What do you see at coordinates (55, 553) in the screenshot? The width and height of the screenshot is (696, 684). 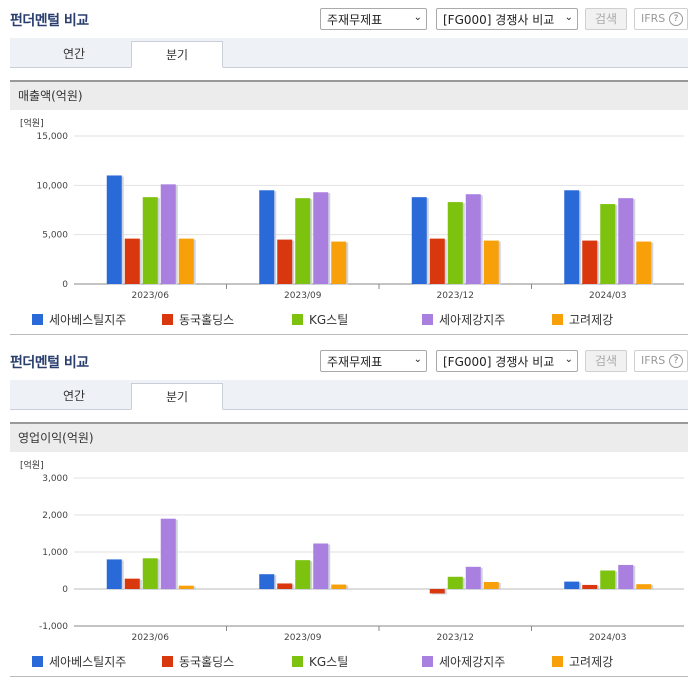 I see `y-tick-label: 1,000` at bounding box center [55, 553].